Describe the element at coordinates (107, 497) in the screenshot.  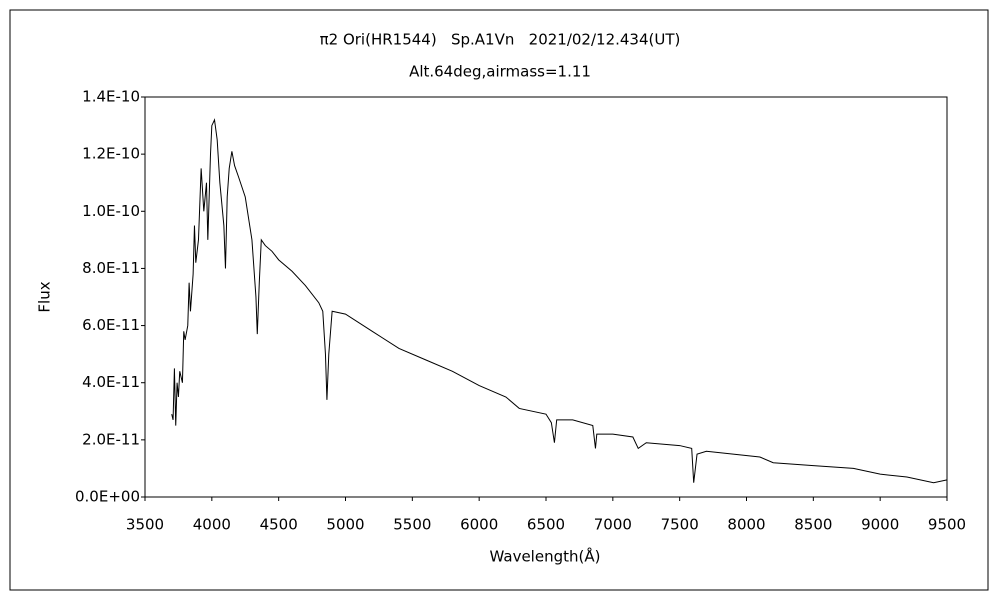
I see `y-tick-label: 0.0E+00` at that location.